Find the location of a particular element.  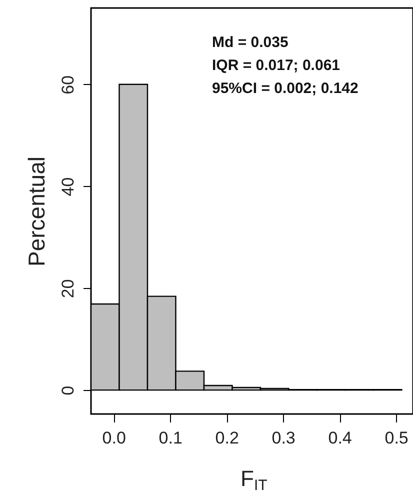

x-tick-label: 0.2 is located at coordinates (227, 438).